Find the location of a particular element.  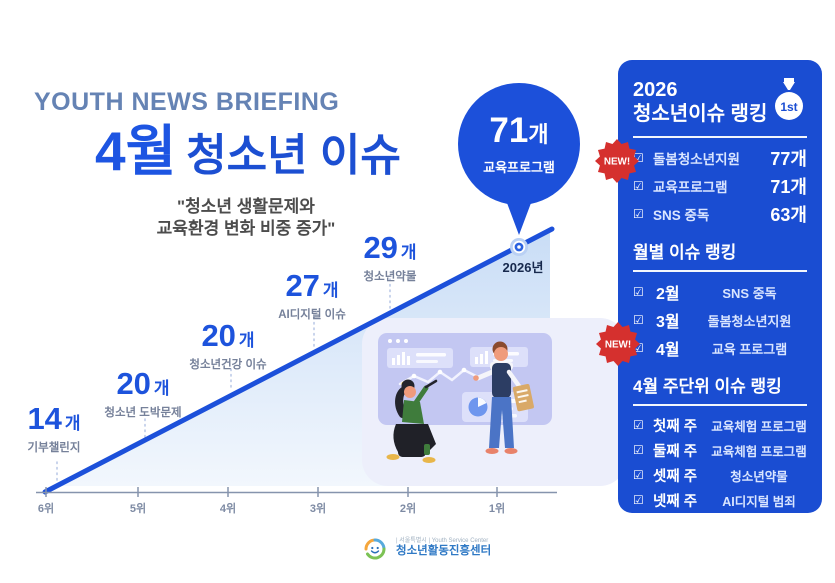

bubble-value: 71개 is located at coordinates (519, 130).